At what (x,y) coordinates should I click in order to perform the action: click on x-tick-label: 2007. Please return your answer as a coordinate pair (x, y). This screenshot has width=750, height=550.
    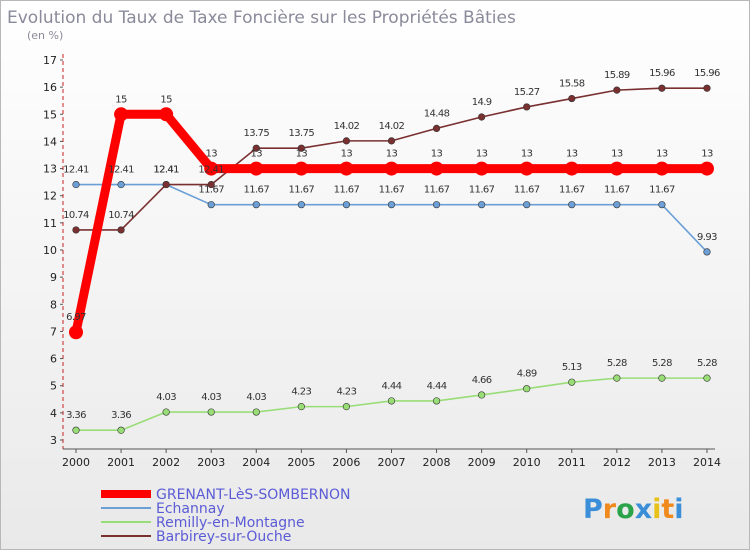
    Looking at the image, I should click on (391, 462).